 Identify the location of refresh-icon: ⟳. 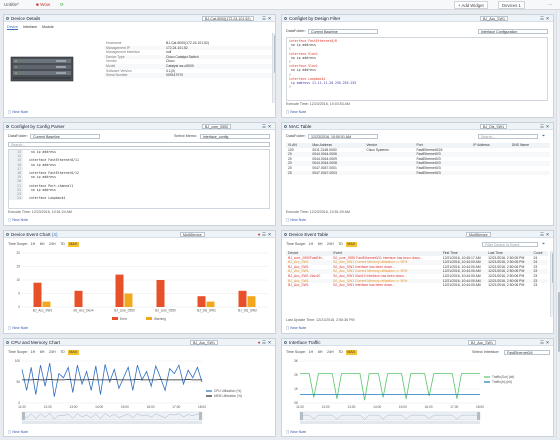
(62, 4).